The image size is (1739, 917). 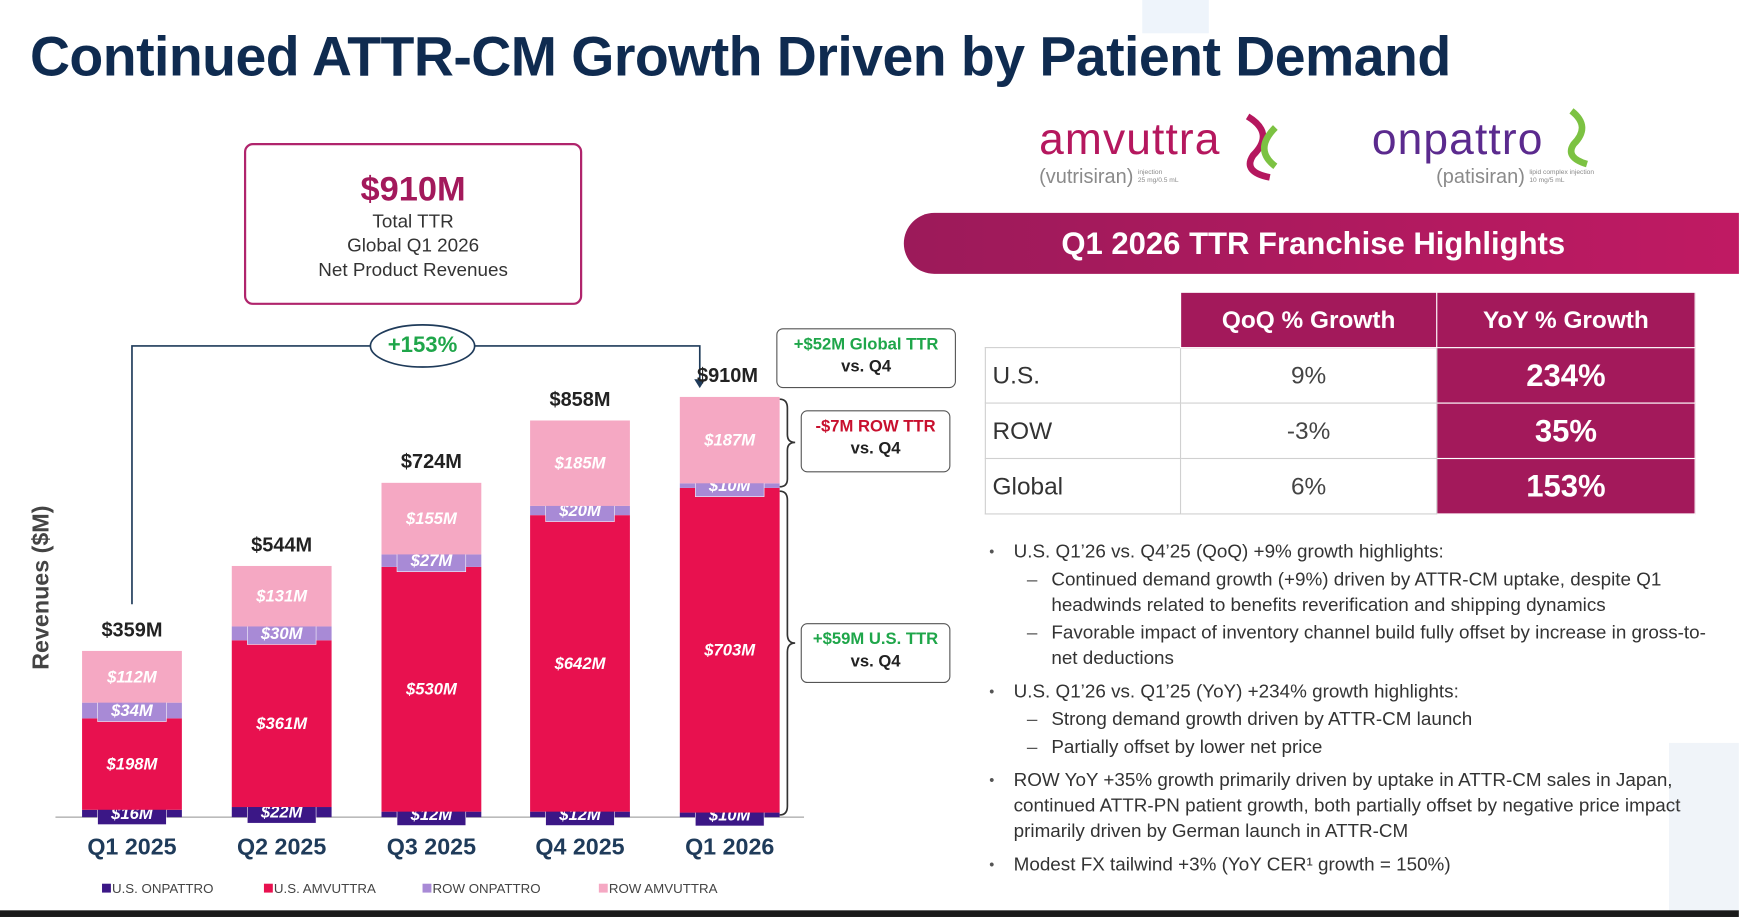 What do you see at coordinates (413, 221) in the screenshot?
I see `callout-line: Total TTR` at bounding box center [413, 221].